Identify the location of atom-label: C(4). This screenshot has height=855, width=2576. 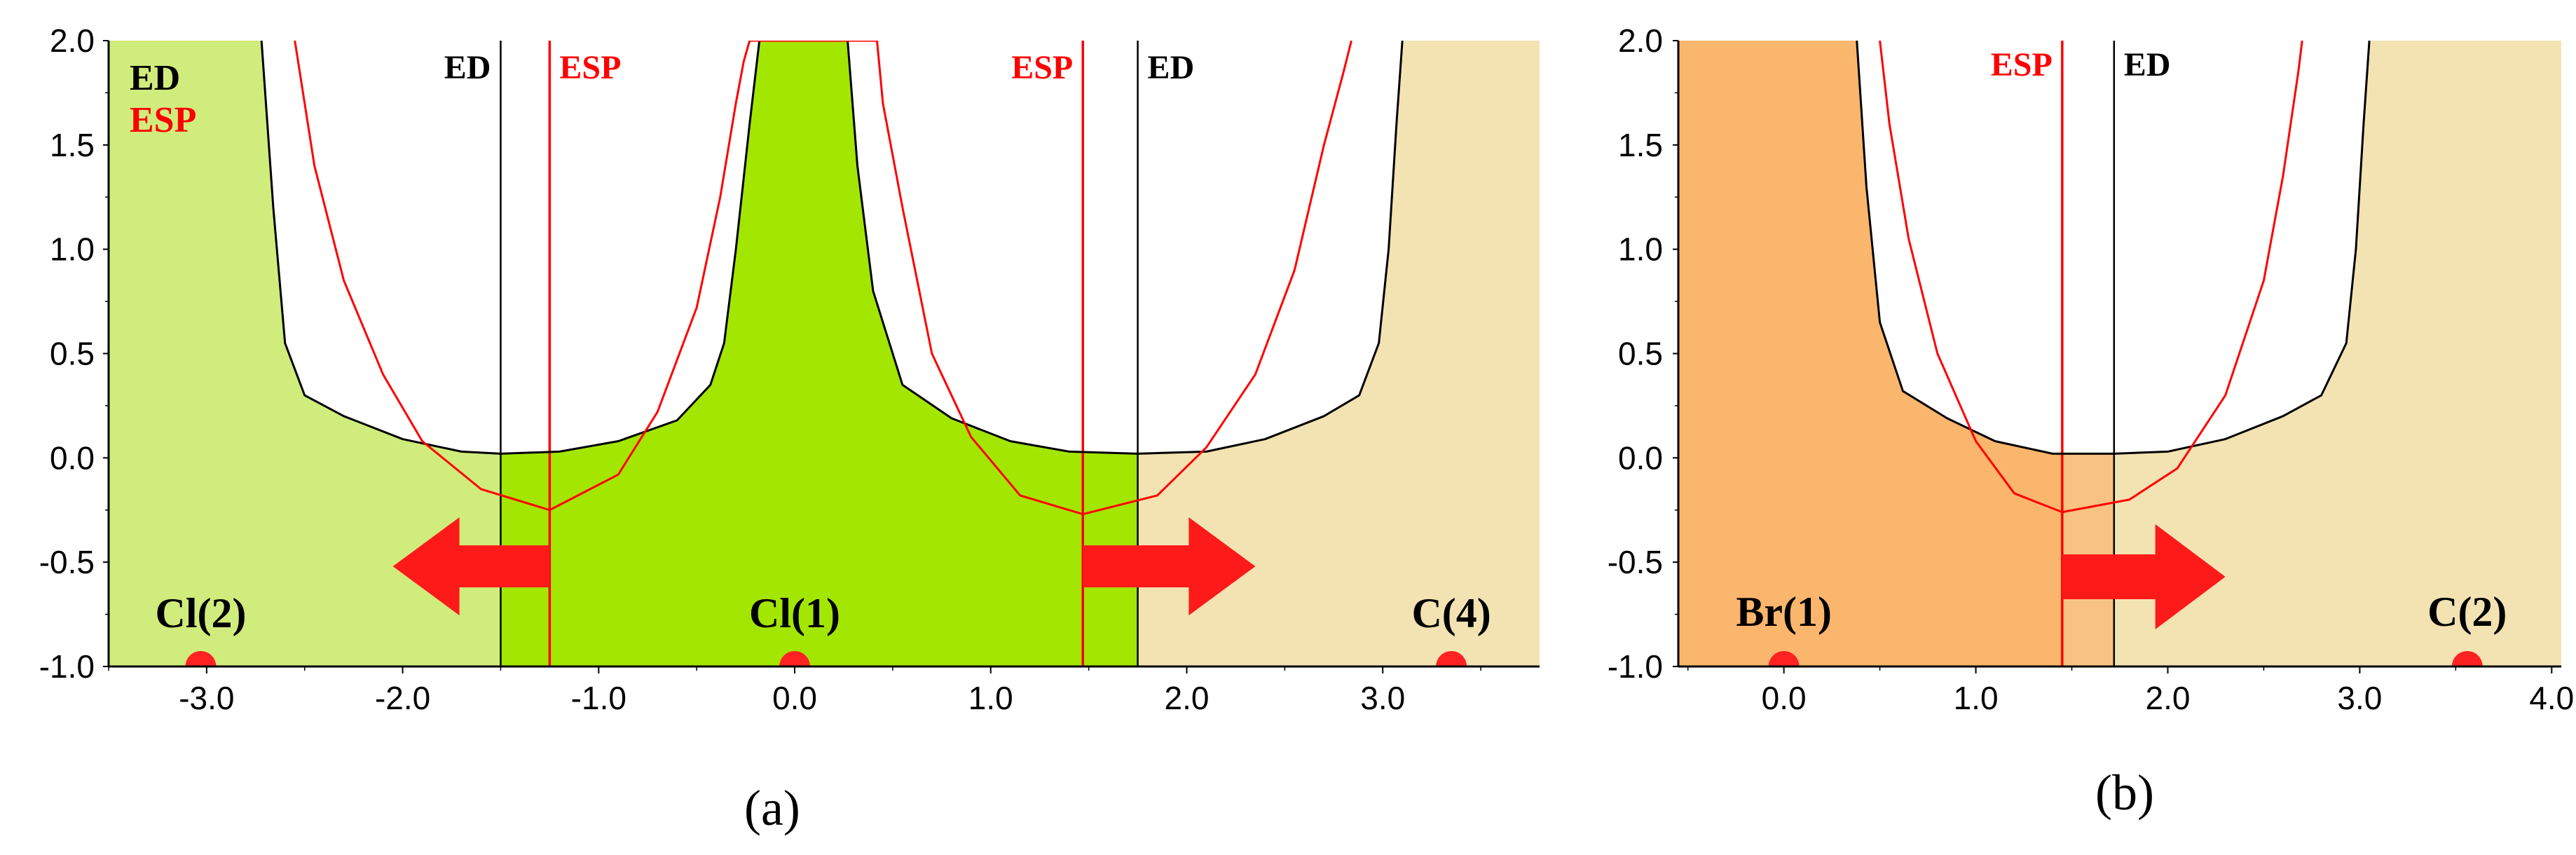
(1451, 613).